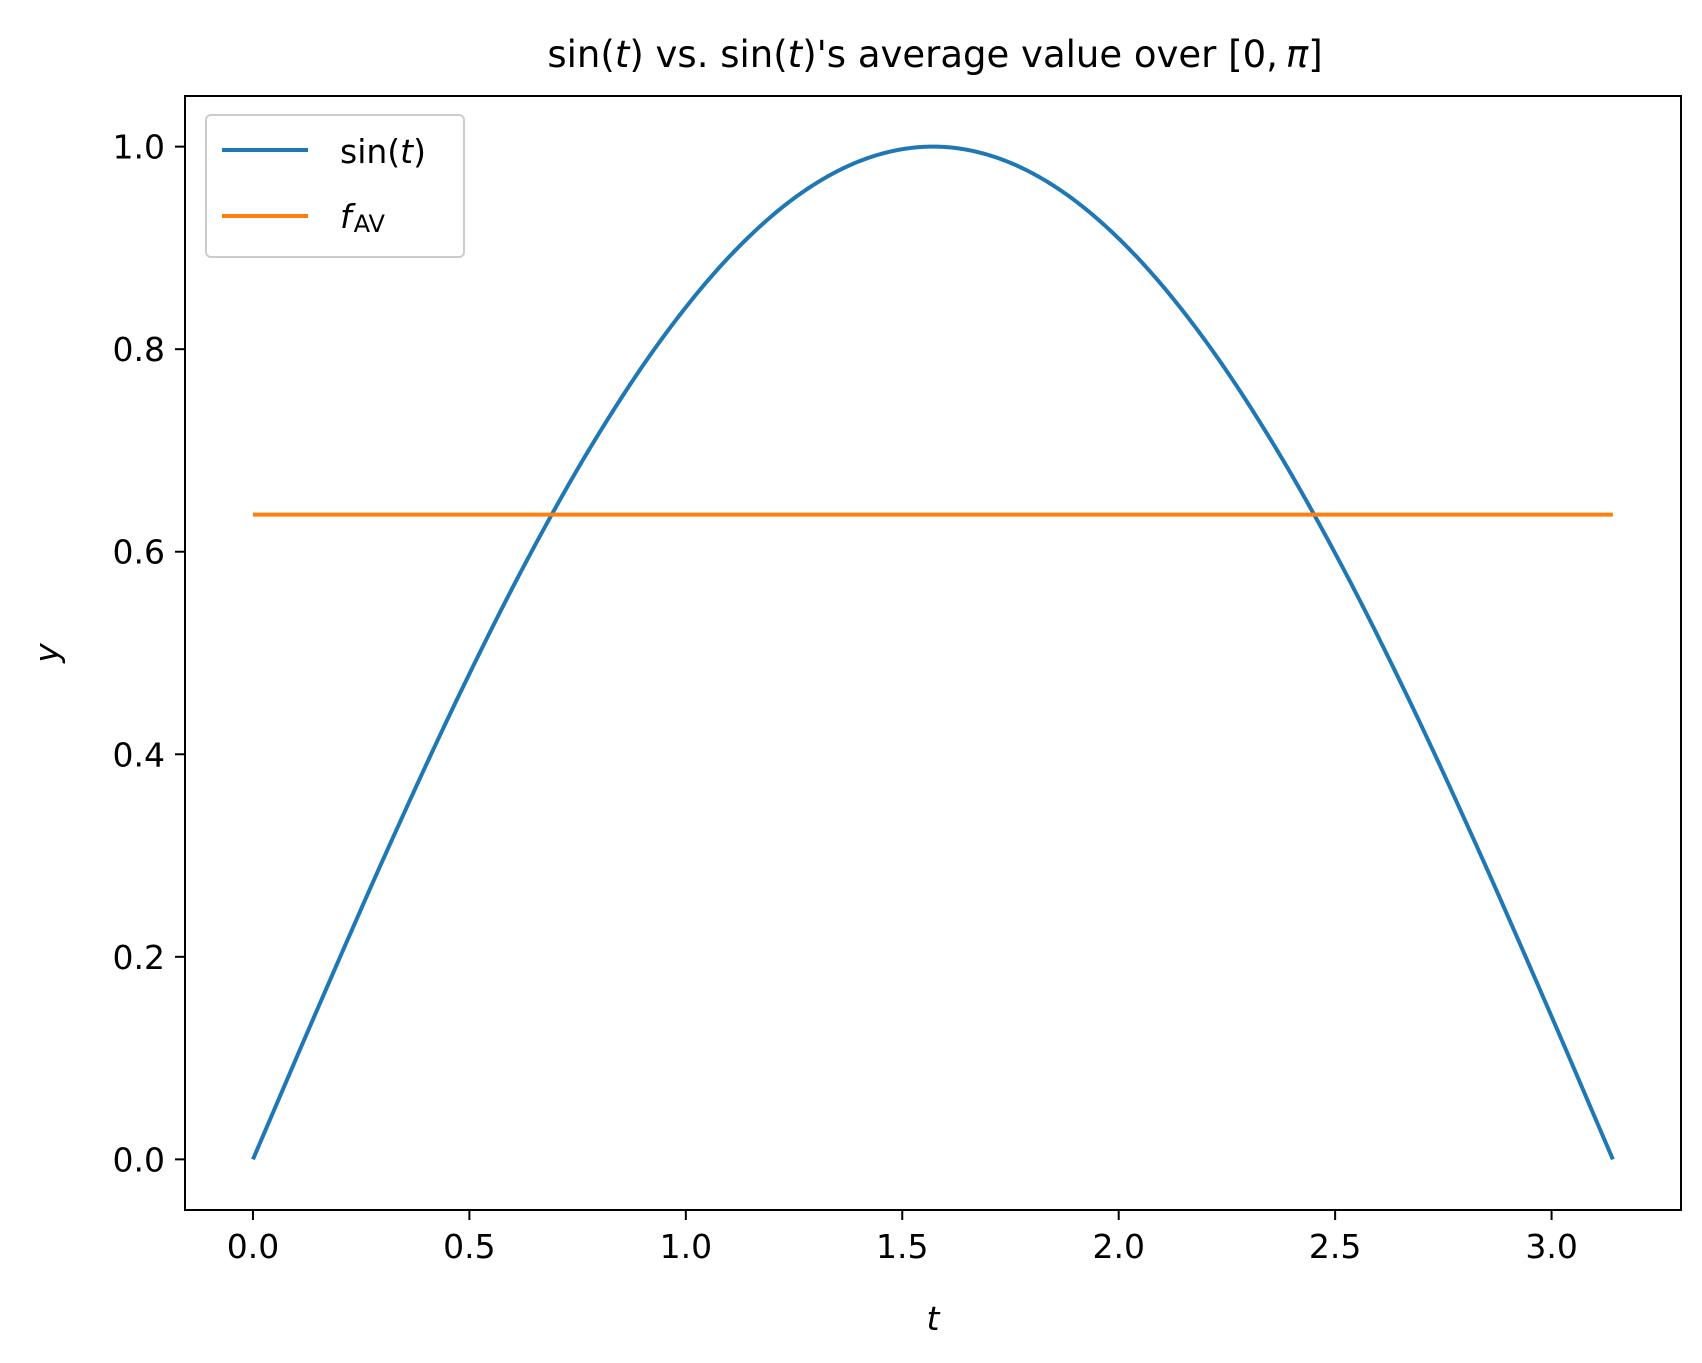 This screenshot has width=1702, height=1363. What do you see at coordinates (139, 957) in the screenshot?
I see `y-tick-label: 0.2` at bounding box center [139, 957].